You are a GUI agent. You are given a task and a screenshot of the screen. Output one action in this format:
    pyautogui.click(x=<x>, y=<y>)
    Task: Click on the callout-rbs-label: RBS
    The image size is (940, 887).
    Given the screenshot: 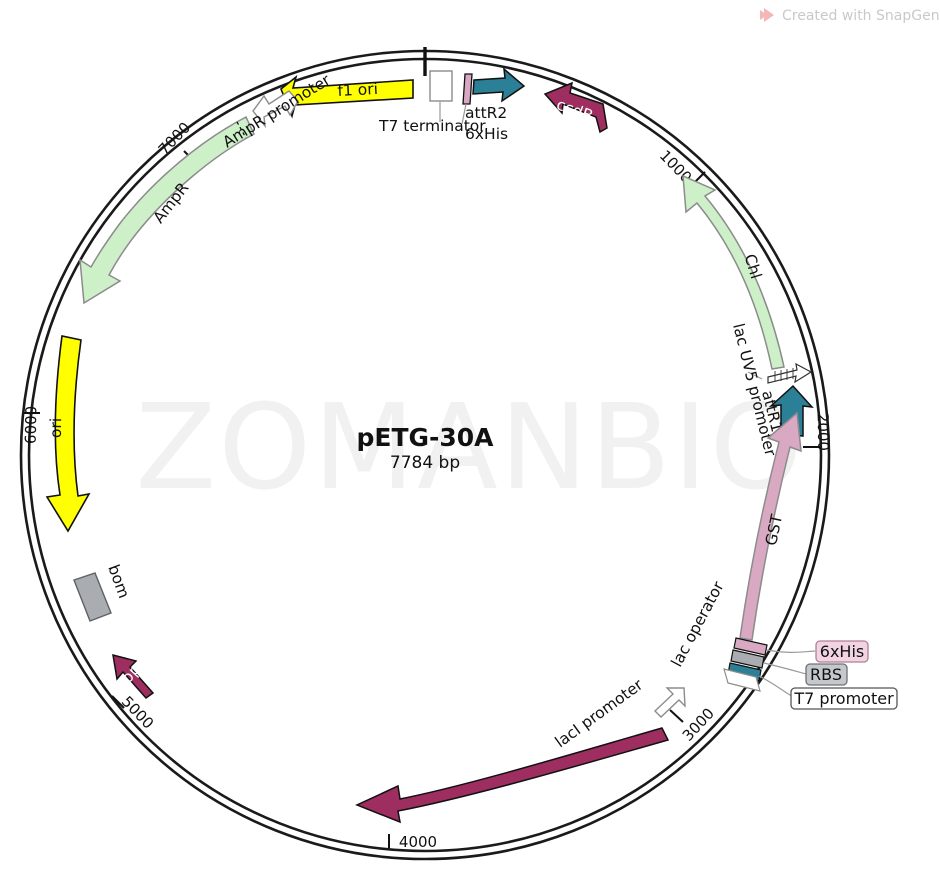 What is the action you would take?
    pyautogui.click(x=826, y=674)
    